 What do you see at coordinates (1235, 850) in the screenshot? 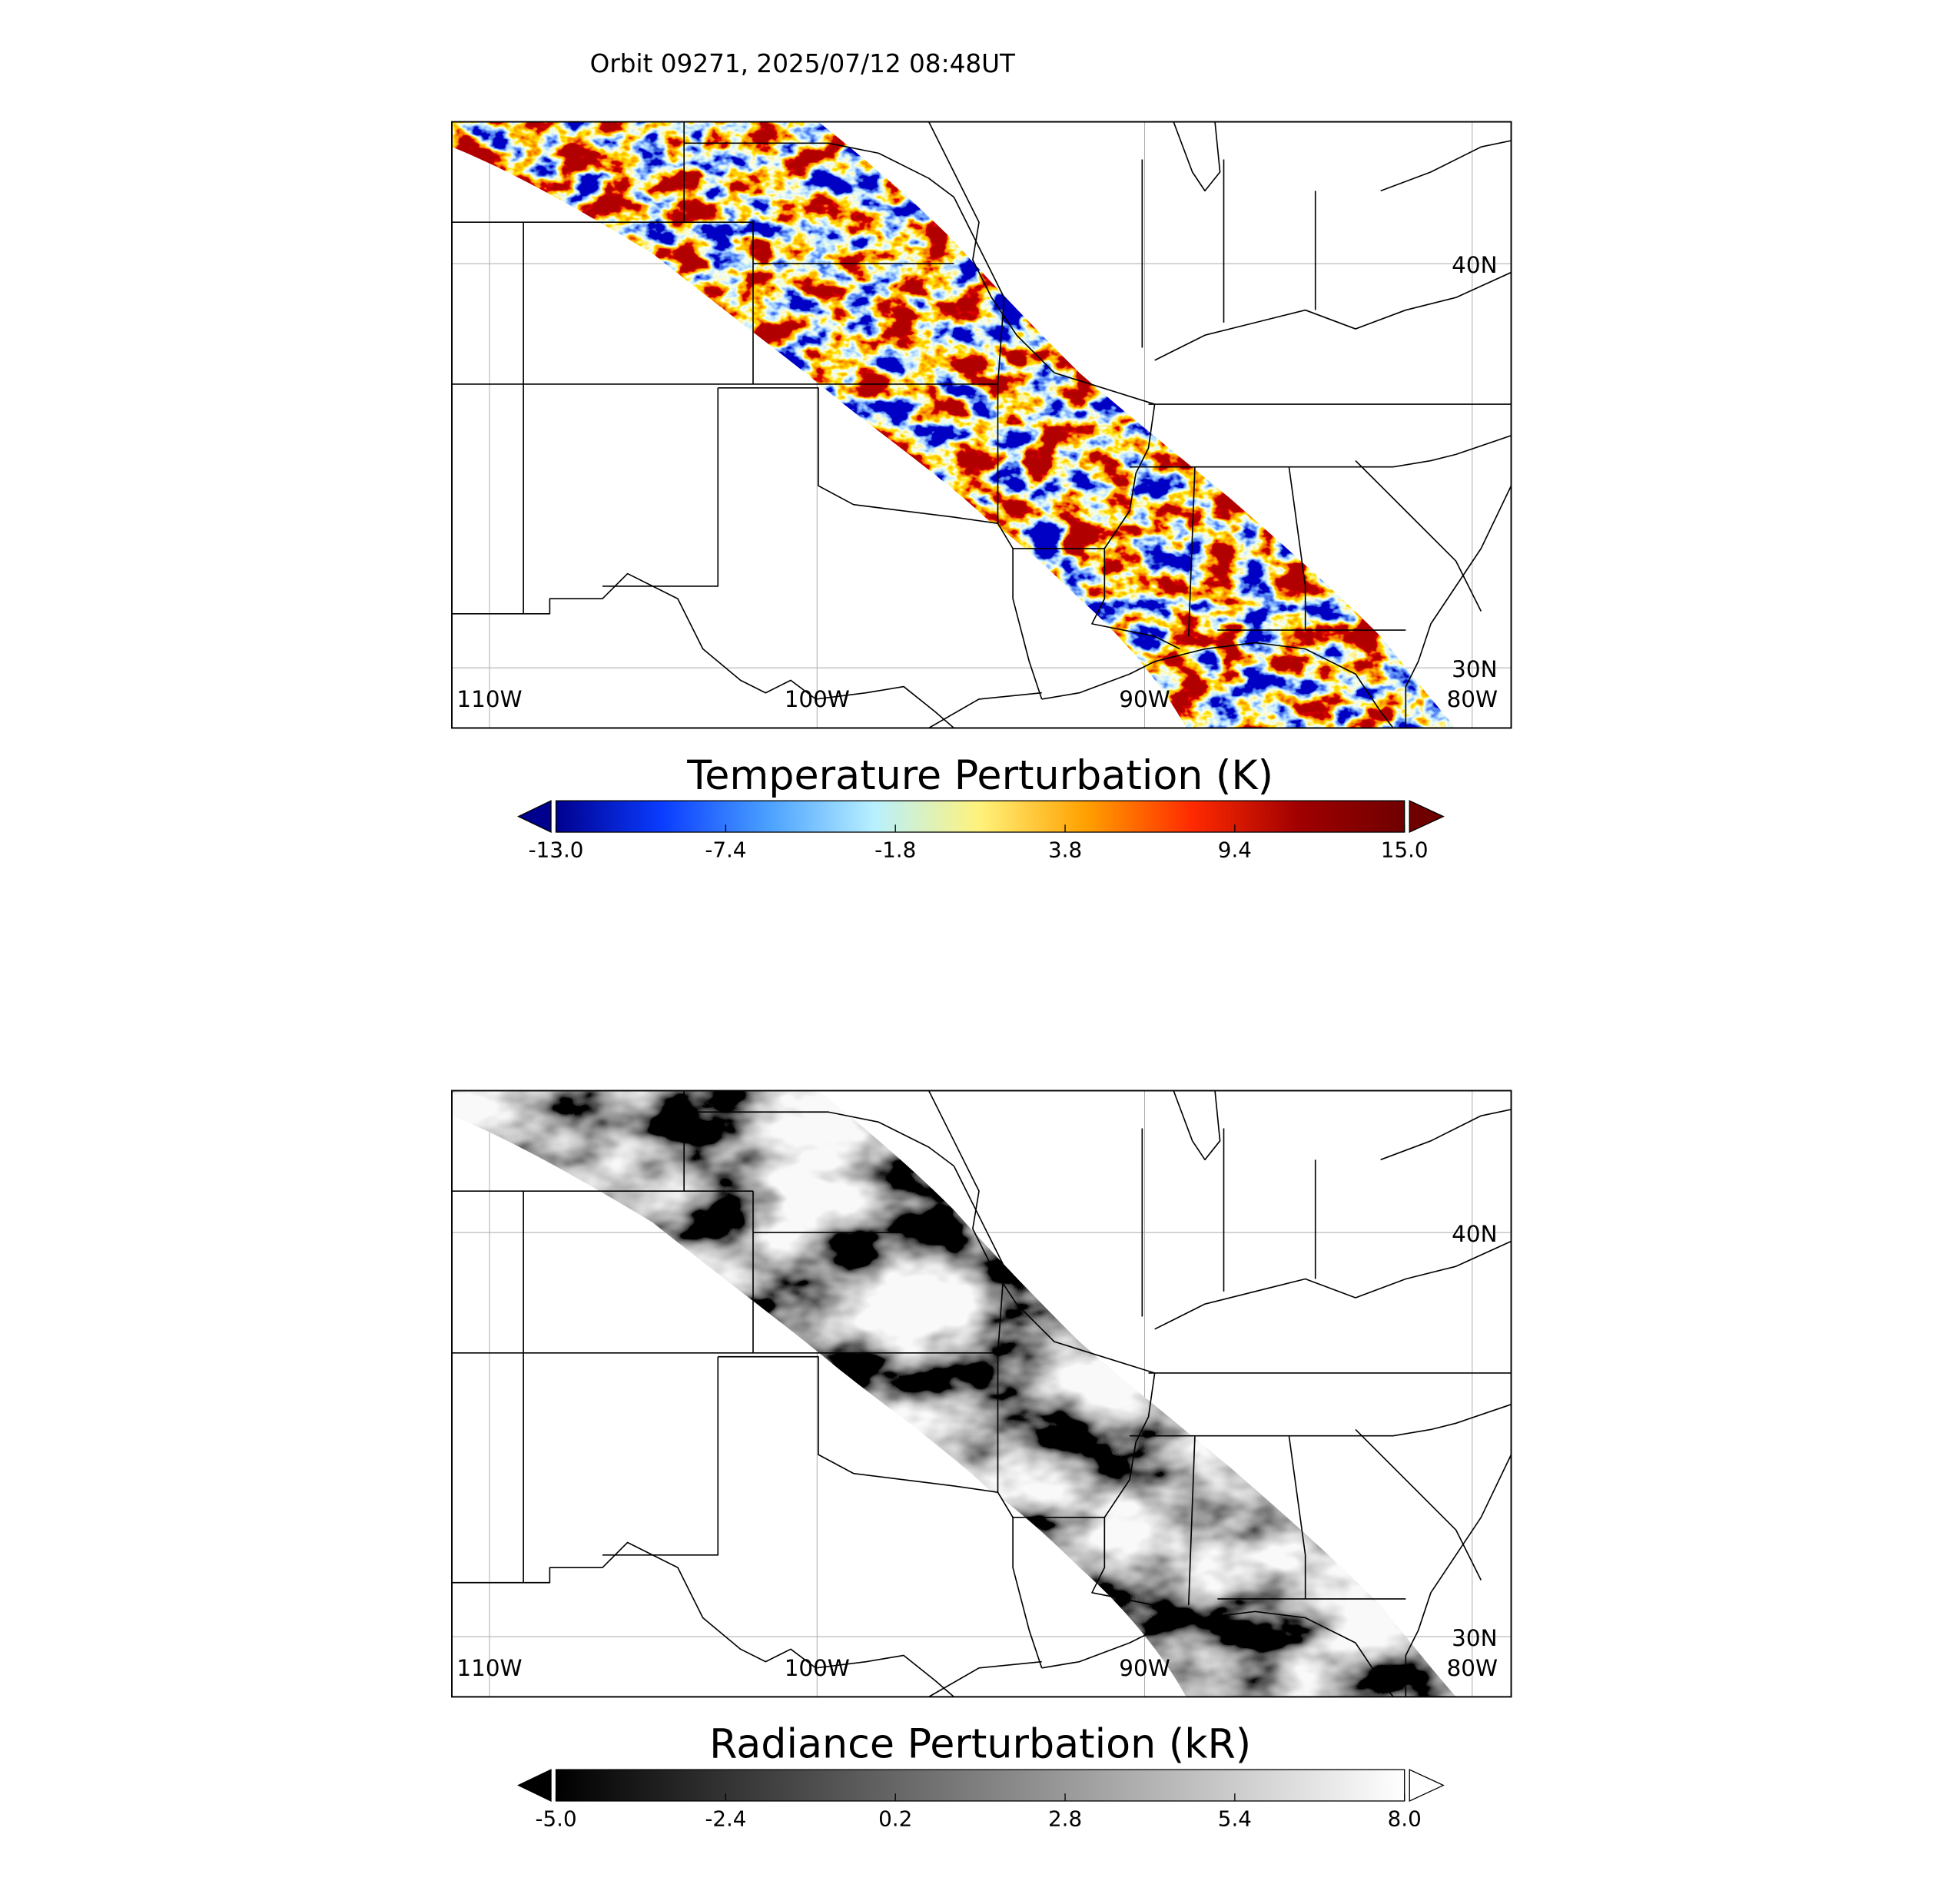
I see `colorbar-tick-label: 9.4` at bounding box center [1235, 850].